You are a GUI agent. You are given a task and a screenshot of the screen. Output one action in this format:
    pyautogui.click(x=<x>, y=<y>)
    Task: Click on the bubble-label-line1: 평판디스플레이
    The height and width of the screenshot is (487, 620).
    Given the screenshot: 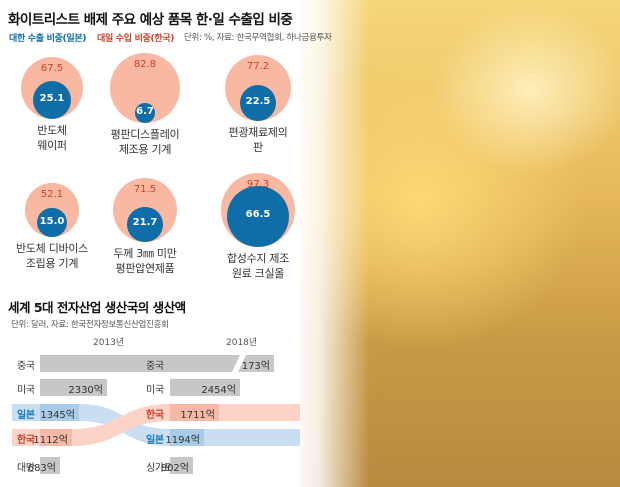 What is the action you would take?
    pyautogui.click(x=145, y=134)
    